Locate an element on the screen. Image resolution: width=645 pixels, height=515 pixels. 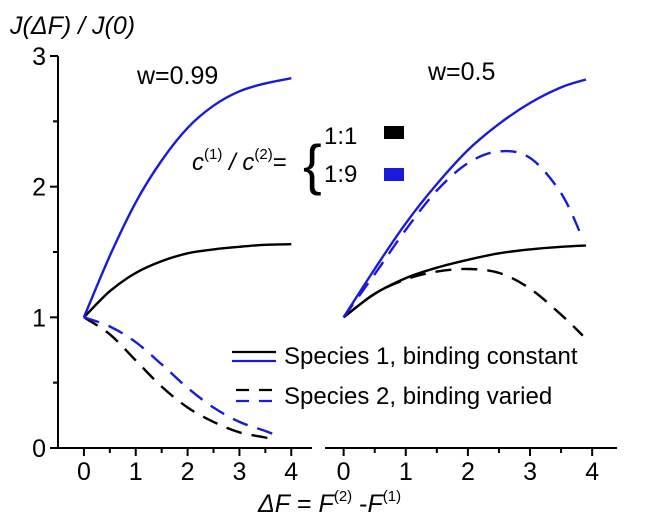
ratio-item-2-swatch is located at coordinates (394, 174).